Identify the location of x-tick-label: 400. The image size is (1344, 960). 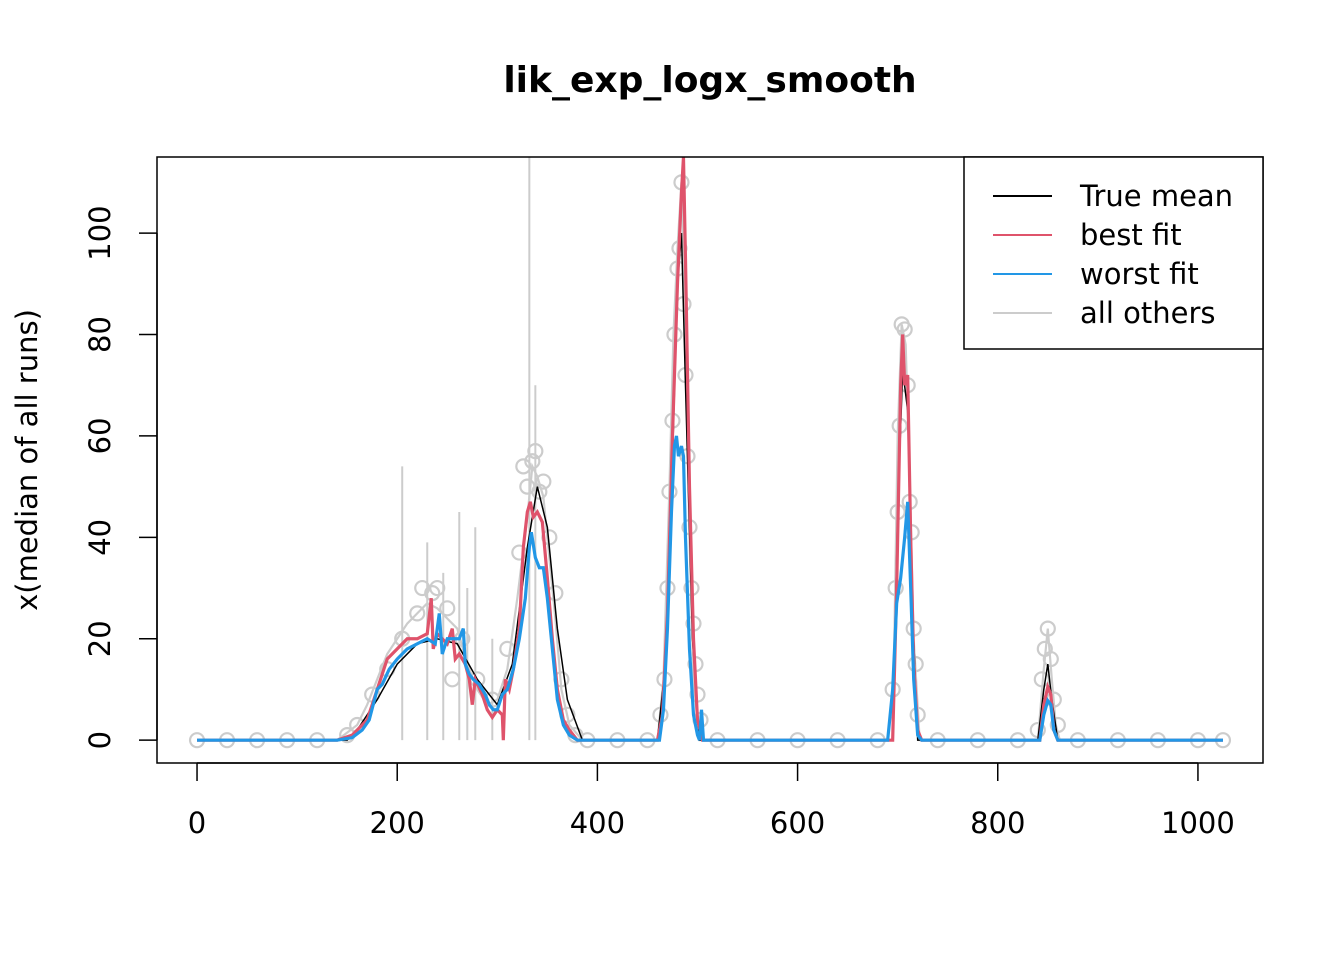
(597, 823).